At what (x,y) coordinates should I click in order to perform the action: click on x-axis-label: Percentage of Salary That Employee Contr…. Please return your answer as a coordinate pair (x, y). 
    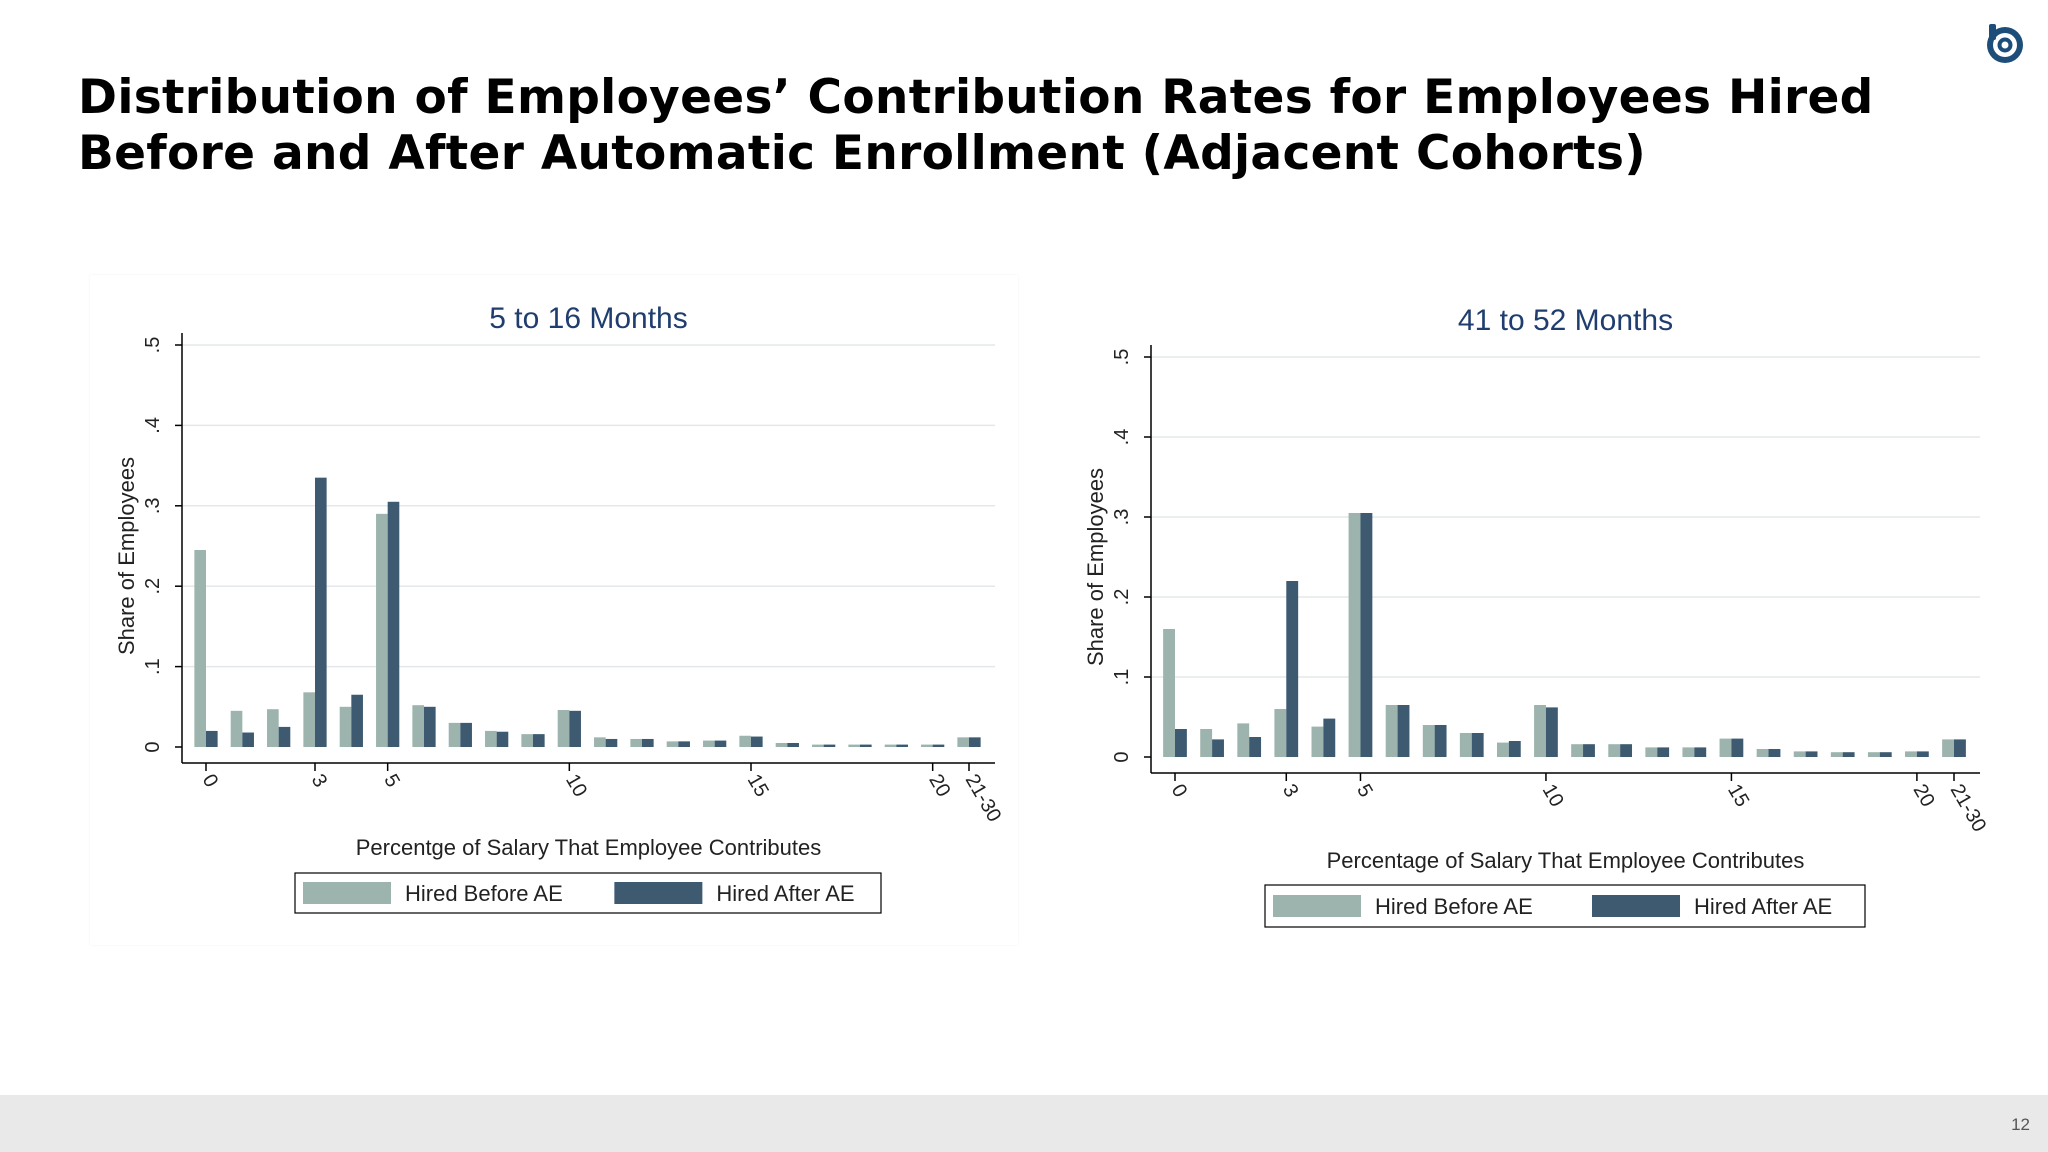
    Looking at the image, I should click on (1566, 860).